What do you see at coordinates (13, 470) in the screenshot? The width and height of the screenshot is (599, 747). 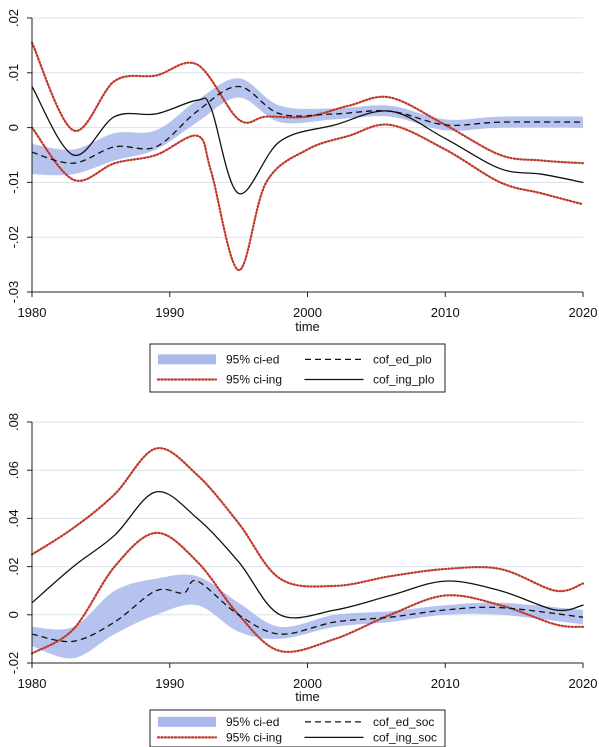 I see `y-tick-label: .06` at bounding box center [13, 470].